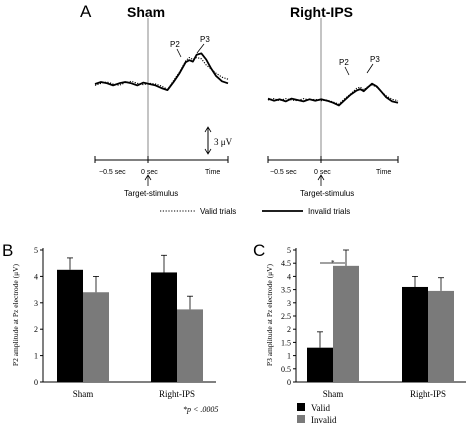 Image resolution: width=474 pixels, height=430 pixels. Describe the element at coordinates (190, 345) in the screenshot. I see `b-bar-invalid-right-ips` at that location.